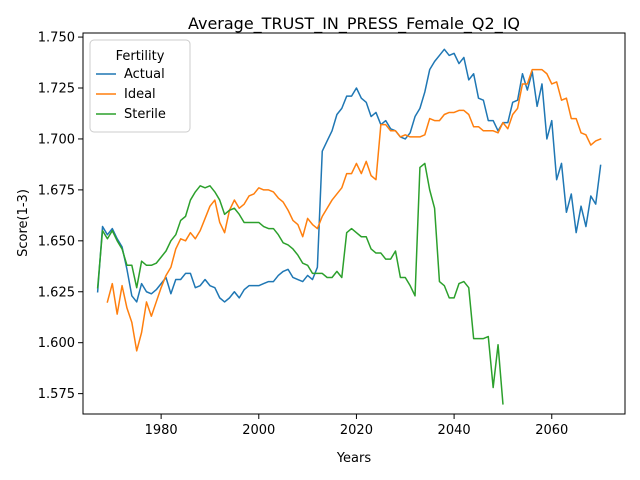 This screenshot has width=640, height=480. Describe the element at coordinates (56, 89) in the screenshot. I see `y-tick-label: 1.725` at that location.